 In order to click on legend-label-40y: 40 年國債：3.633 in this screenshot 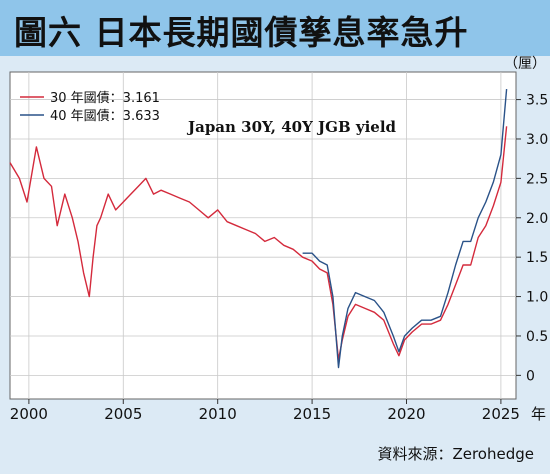, I will do `click(105, 116)`.